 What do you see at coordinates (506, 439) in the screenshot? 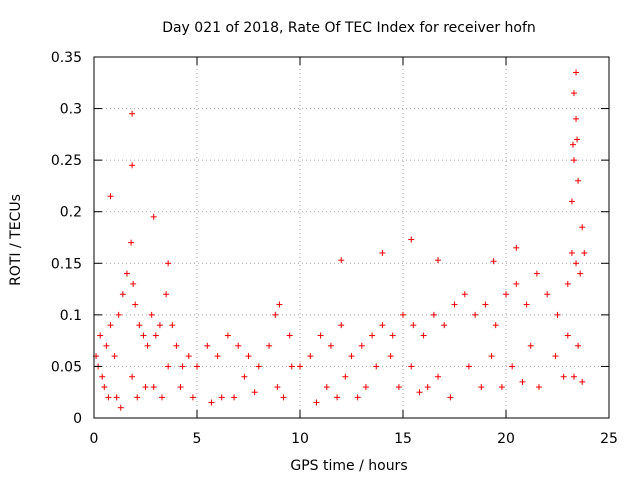
I see `x-tick-label: 20` at bounding box center [506, 439].